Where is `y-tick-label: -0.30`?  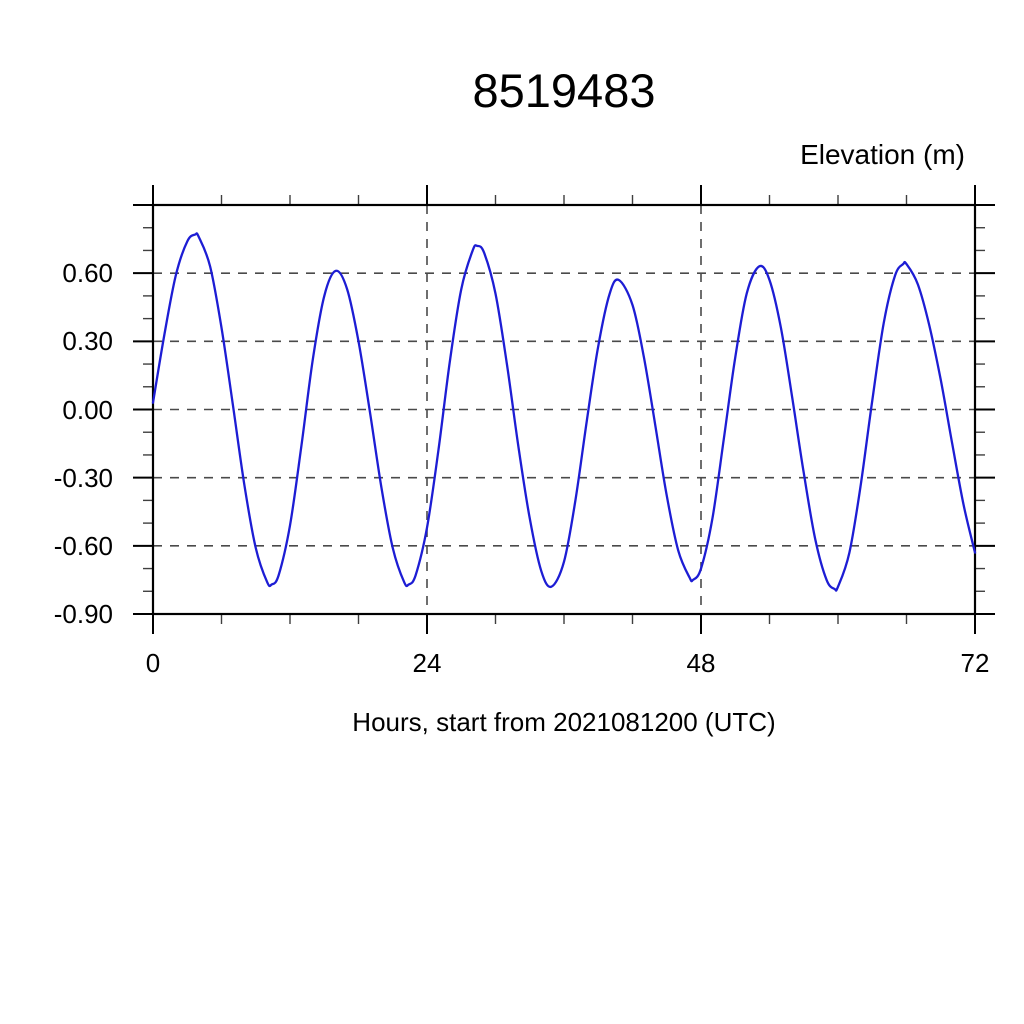
y-tick-label: -0.30 is located at coordinates (83, 477).